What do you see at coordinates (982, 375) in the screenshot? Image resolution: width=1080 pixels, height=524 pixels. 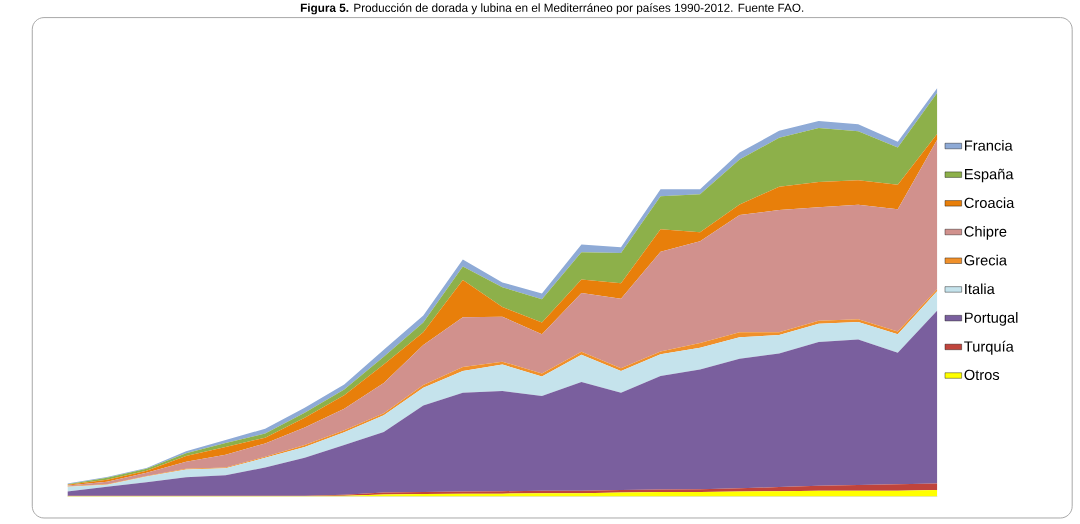 I see `legend-label: Otros` at bounding box center [982, 375].